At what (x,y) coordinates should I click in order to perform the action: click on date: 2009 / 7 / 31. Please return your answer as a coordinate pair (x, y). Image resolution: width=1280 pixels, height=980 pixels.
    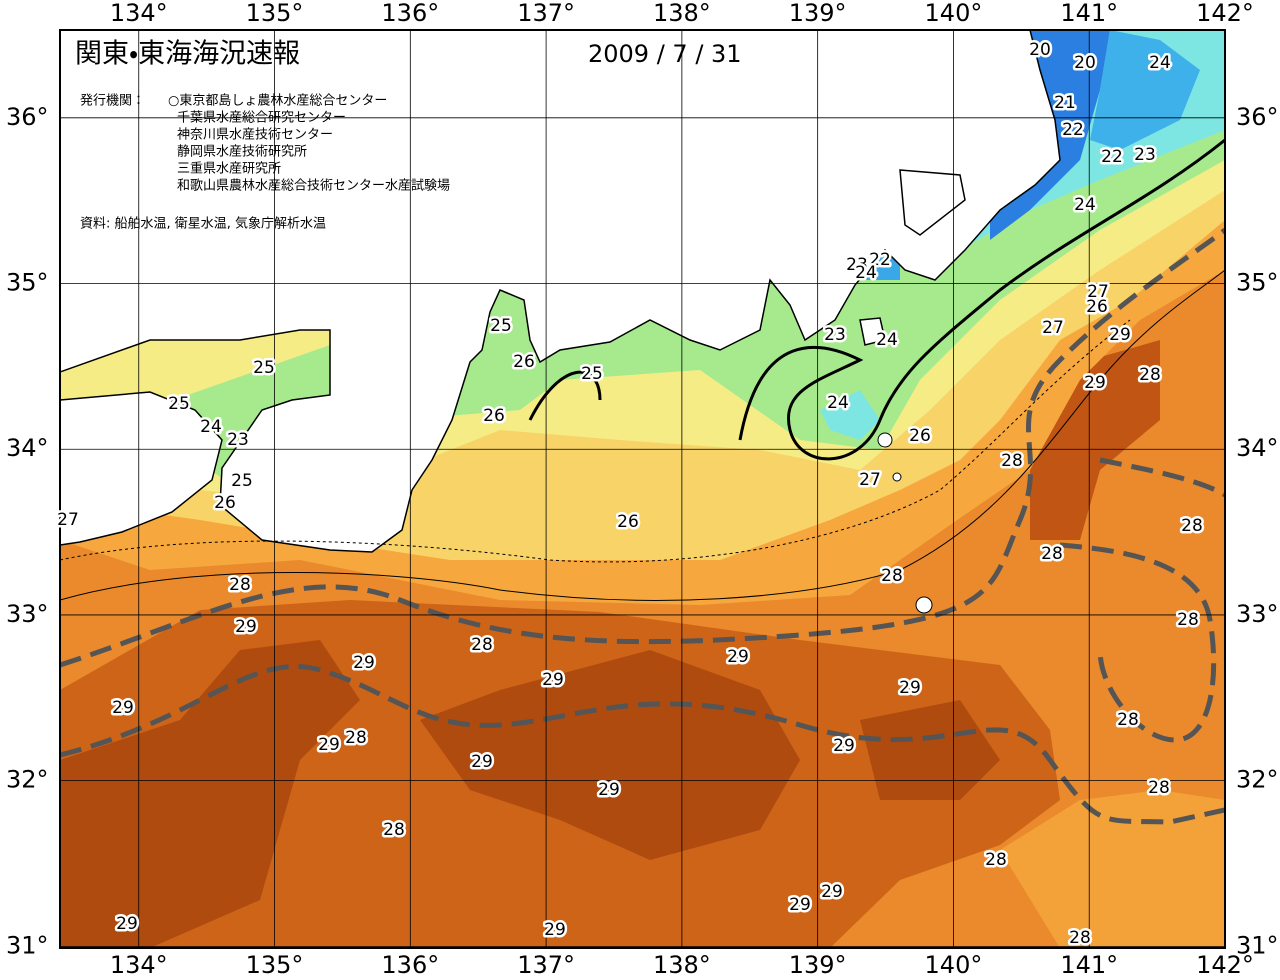
    Looking at the image, I should click on (665, 54).